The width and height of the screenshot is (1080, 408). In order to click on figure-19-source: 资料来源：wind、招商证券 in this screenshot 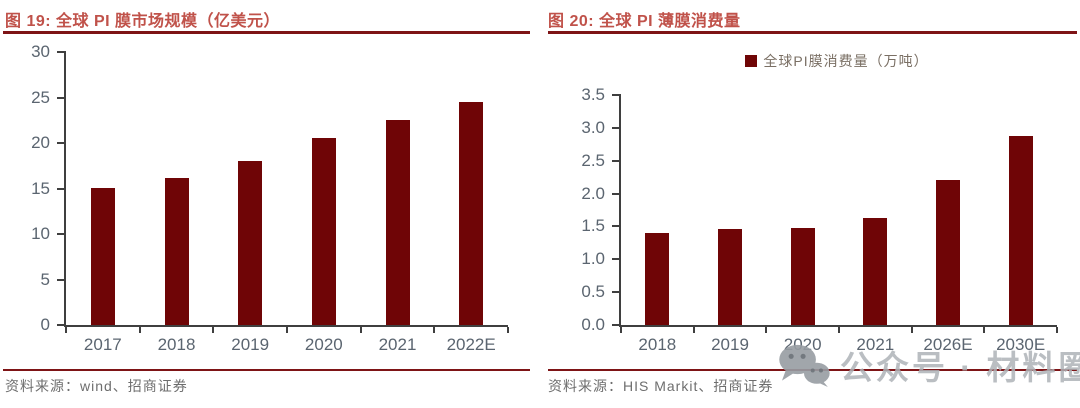, I will do `click(96, 386)`.